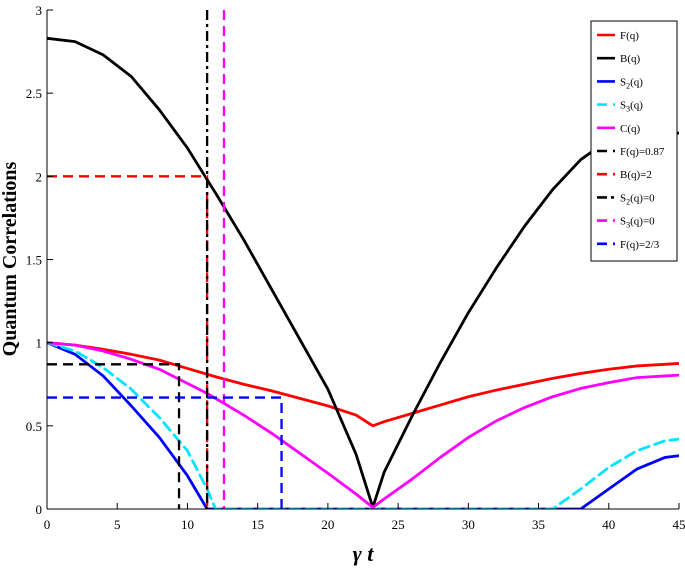 The image size is (685, 577). What do you see at coordinates (10, 258) in the screenshot?
I see `y-axis-label: Quantum Correlations` at bounding box center [10, 258].